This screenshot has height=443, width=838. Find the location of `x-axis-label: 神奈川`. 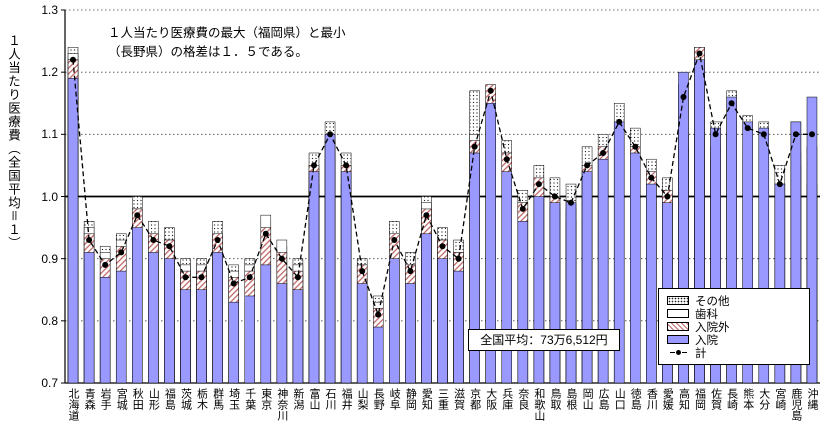

x-axis-label: 神奈川 is located at coordinates (281, 404).